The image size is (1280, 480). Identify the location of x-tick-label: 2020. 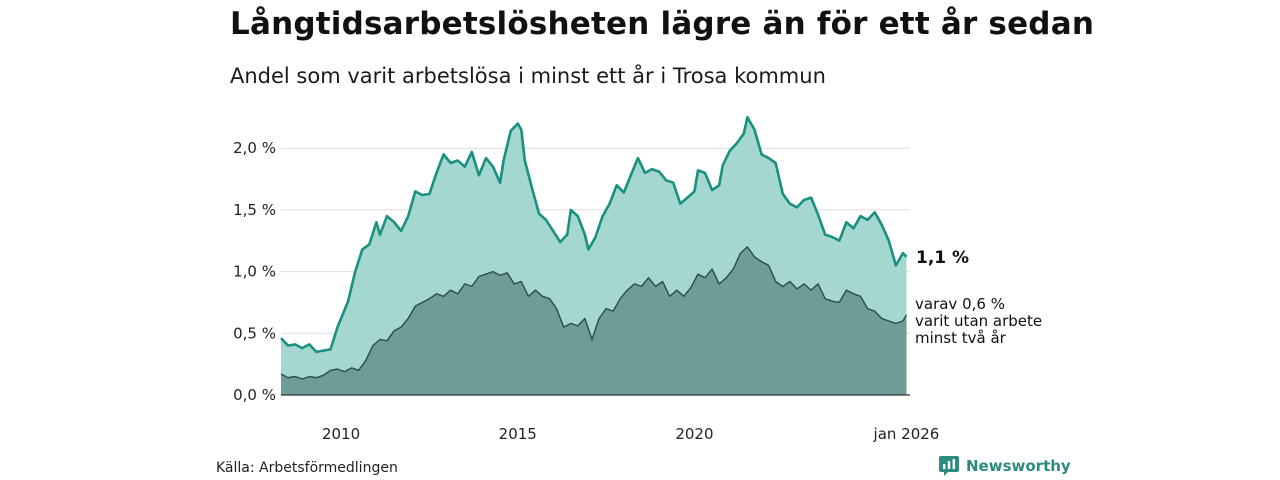
(694, 434).